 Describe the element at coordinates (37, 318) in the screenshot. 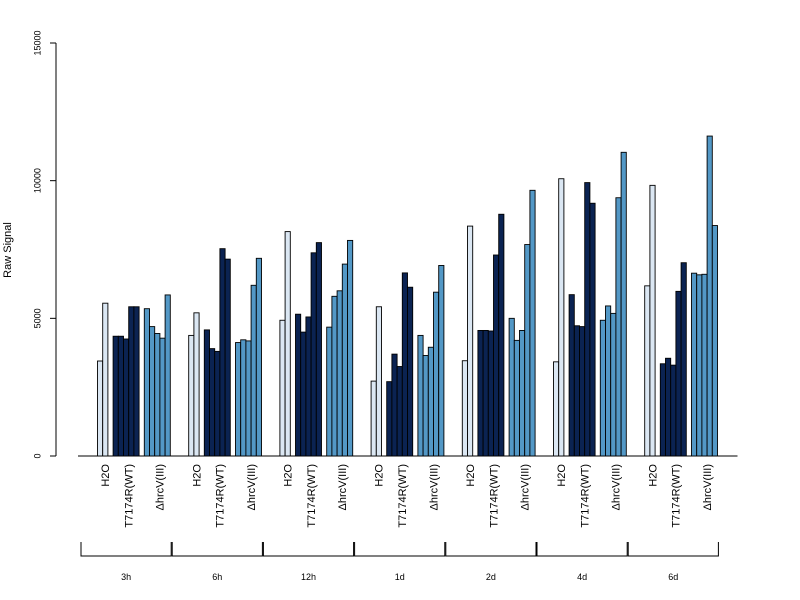

I see `y-tick-label: 5000` at that location.